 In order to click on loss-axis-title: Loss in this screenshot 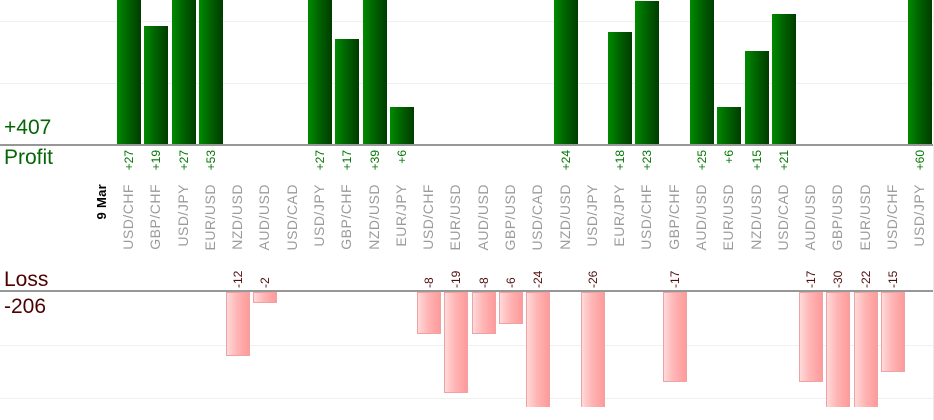, I will do `click(26, 279)`.